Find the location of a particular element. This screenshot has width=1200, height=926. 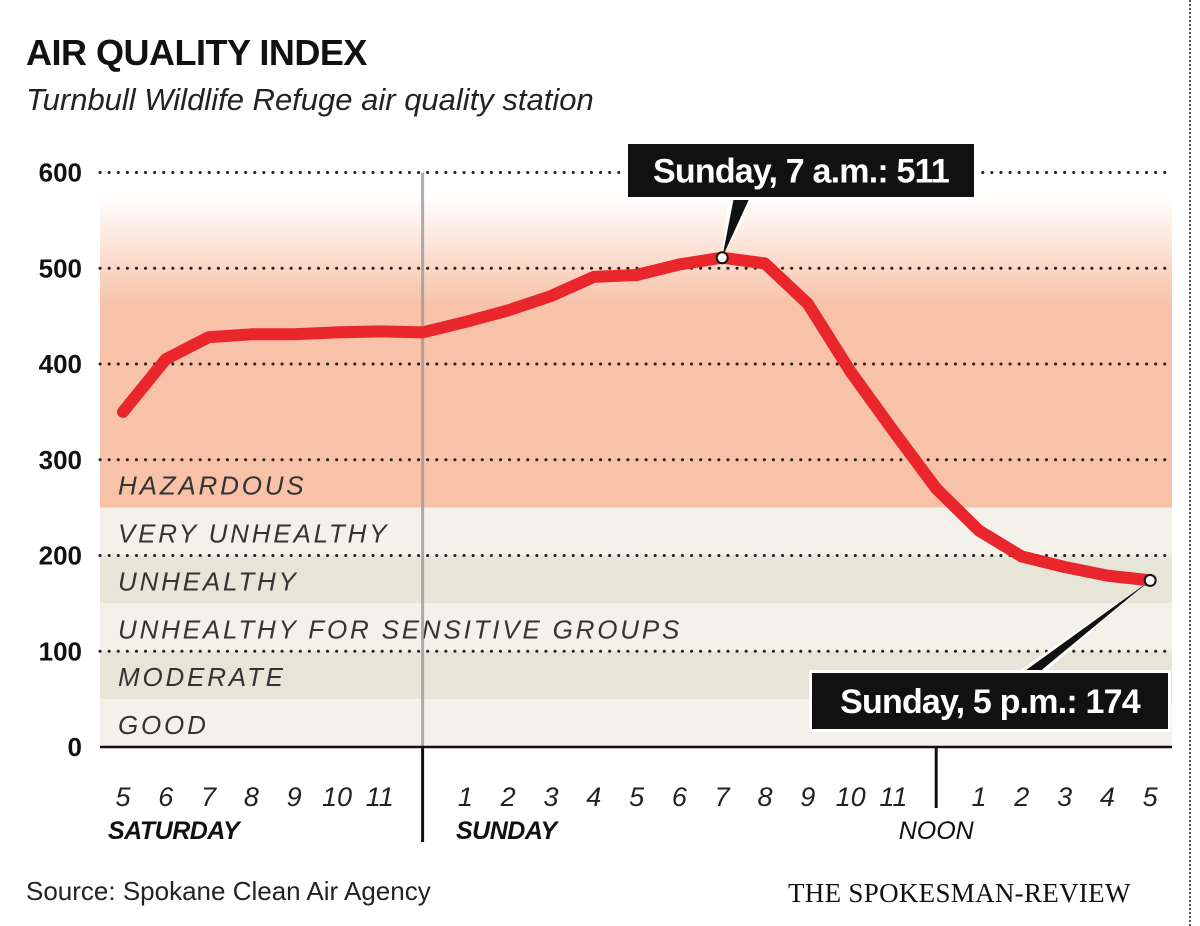

publisher-logo: THE SPOKESMAN-REVIEW is located at coordinates (959, 893).